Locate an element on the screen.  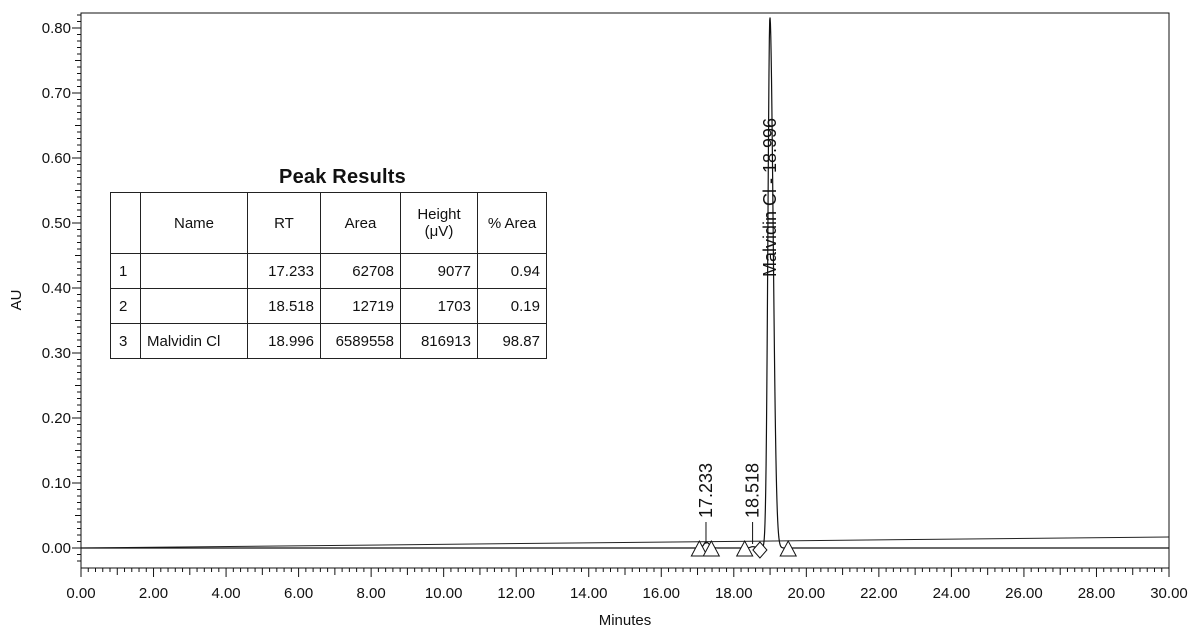
header-height-line1: Height is located at coordinates (439, 214).